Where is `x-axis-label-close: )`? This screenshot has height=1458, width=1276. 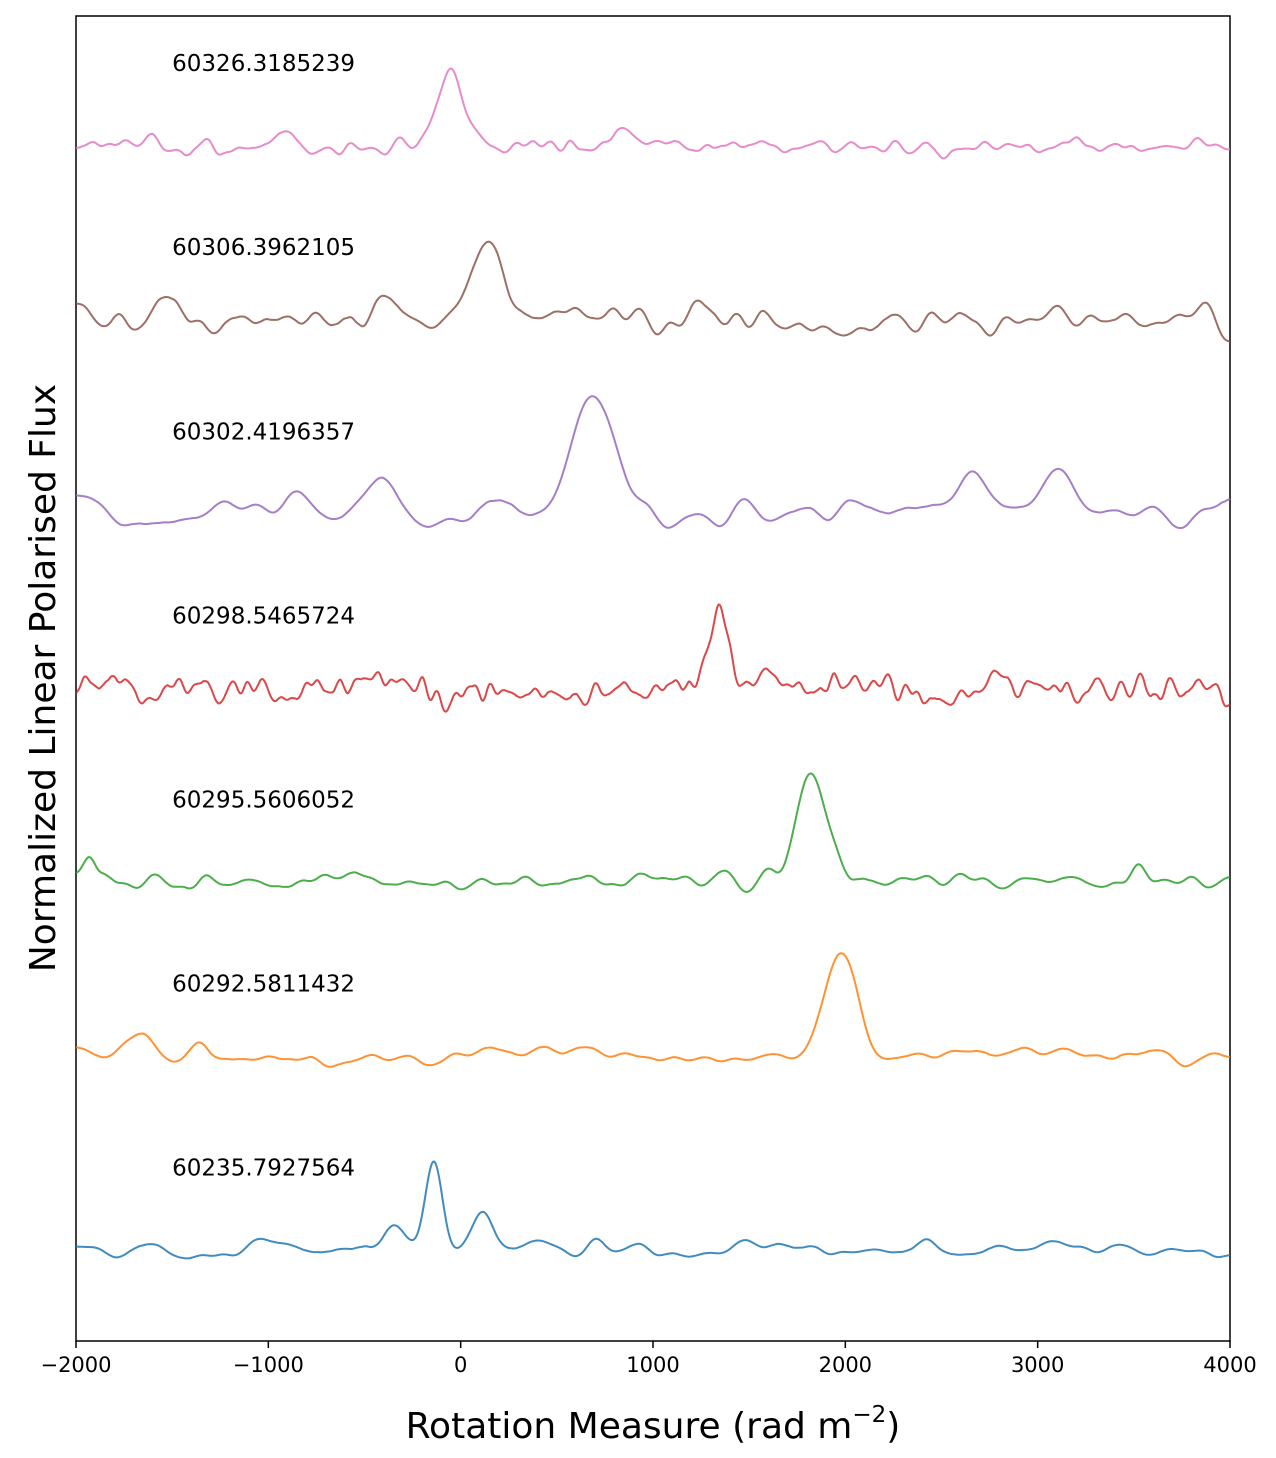
x-axis-label-close: ) is located at coordinates (893, 1426).